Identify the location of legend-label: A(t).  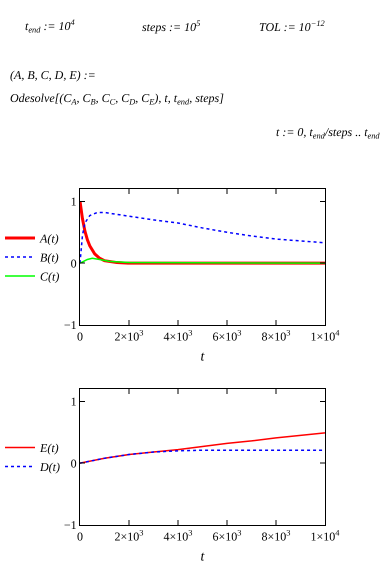
(49, 239).